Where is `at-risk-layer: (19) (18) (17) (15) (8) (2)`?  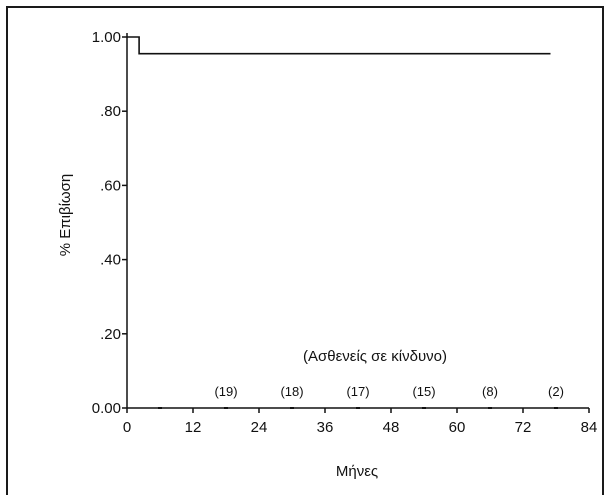 at-risk-layer: (19) (18) (17) (15) (8) (2) is located at coordinates (389, 391).